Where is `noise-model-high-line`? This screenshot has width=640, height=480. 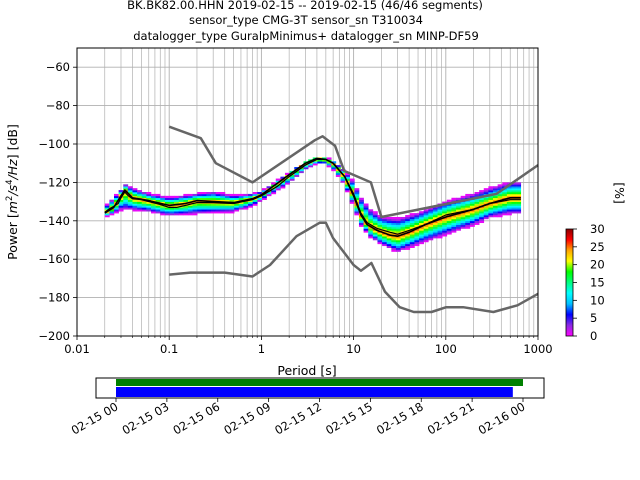
noise-model-high-line is located at coordinates (353, 172).